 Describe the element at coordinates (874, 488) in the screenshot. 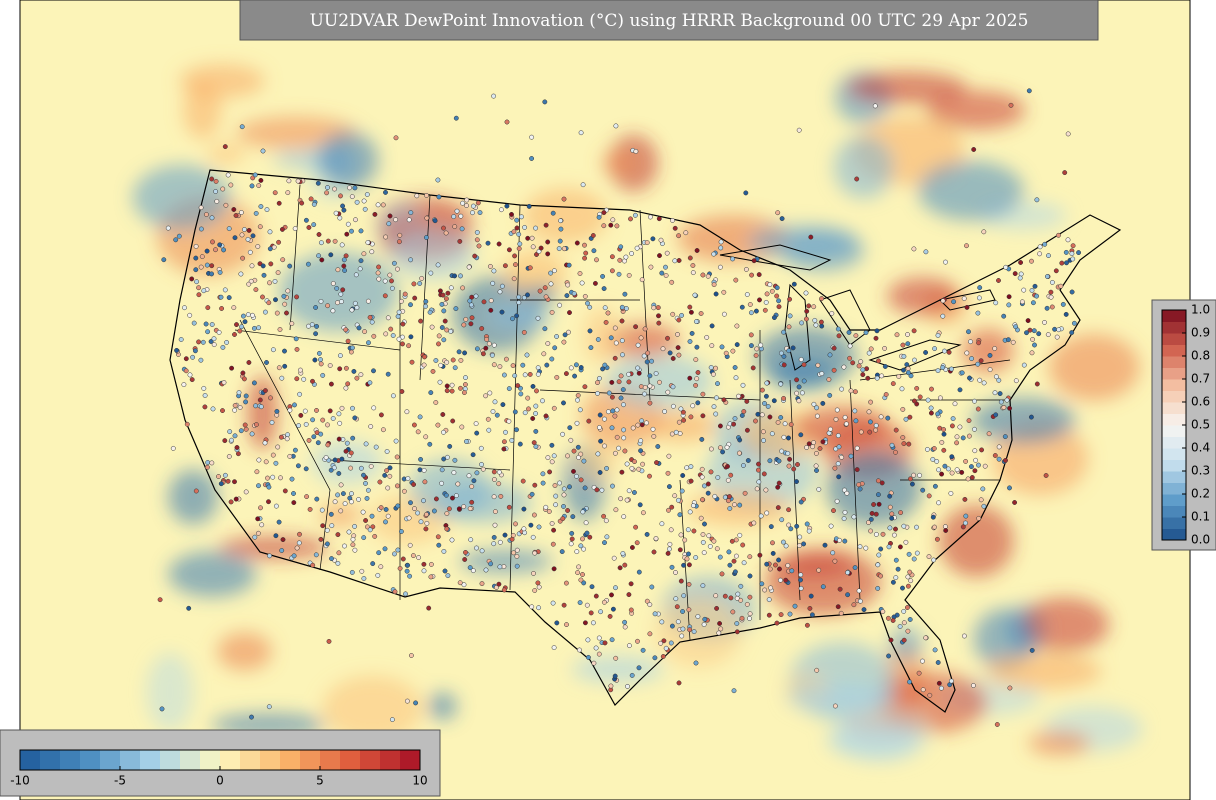

I see `field-blob` at that location.